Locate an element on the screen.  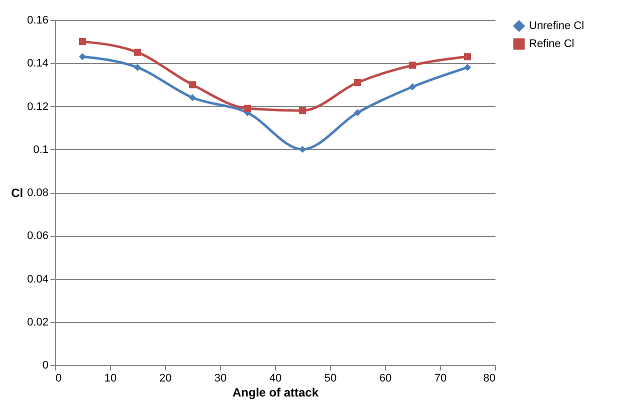
y-tick-label: 0.02 is located at coordinates (37, 322).